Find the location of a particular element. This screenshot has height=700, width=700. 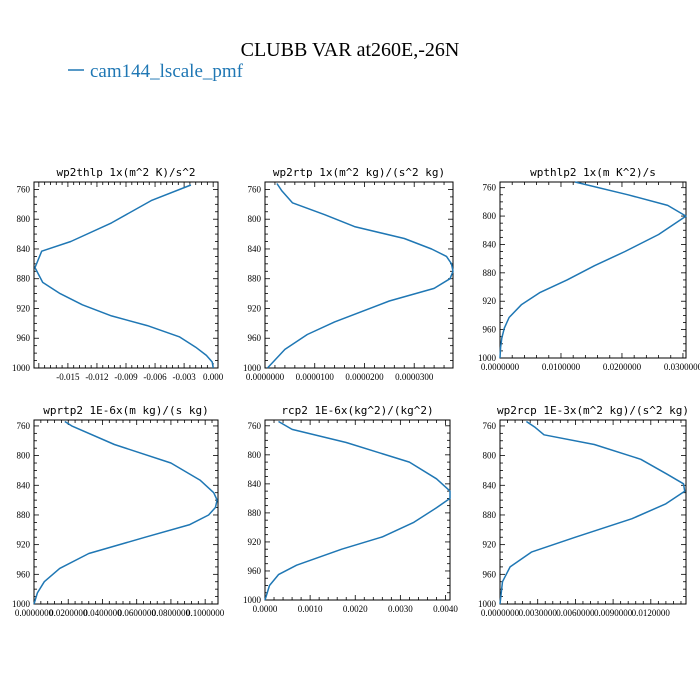

x-tick-label: 0.0100000 is located at coordinates (561, 367).